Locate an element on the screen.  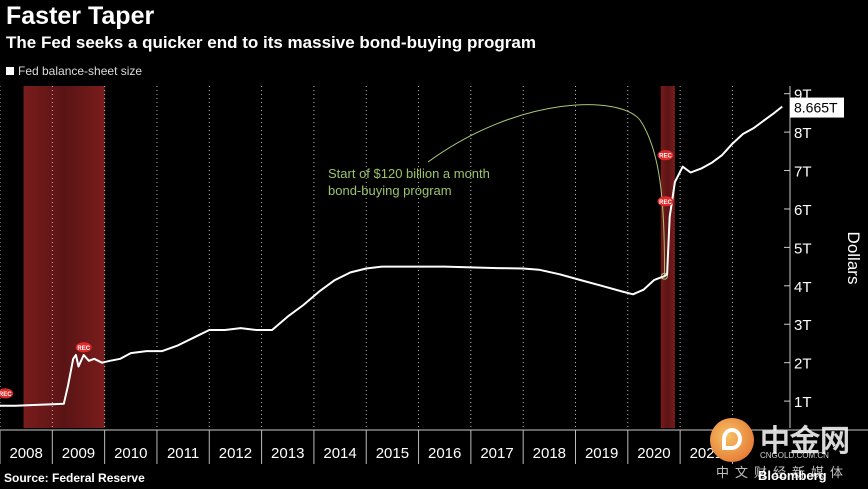
last-value-text: 8.665T is located at coordinates (816, 108).